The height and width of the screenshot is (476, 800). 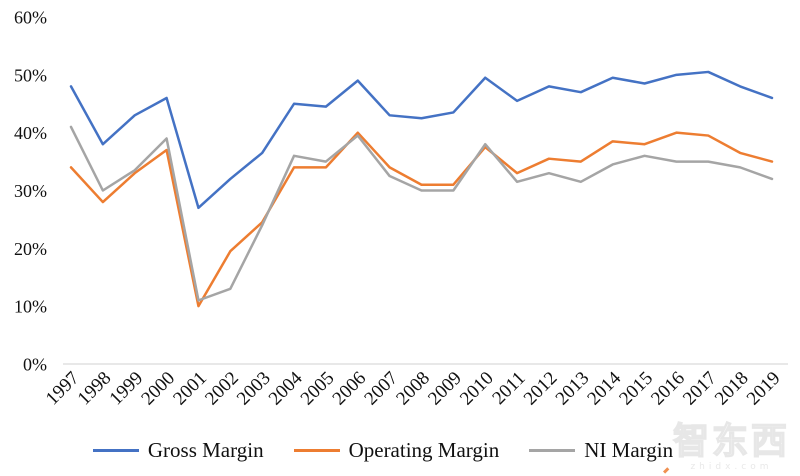 I want to click on y-axis-tick-label: 40%, so click(x=30, y=133).